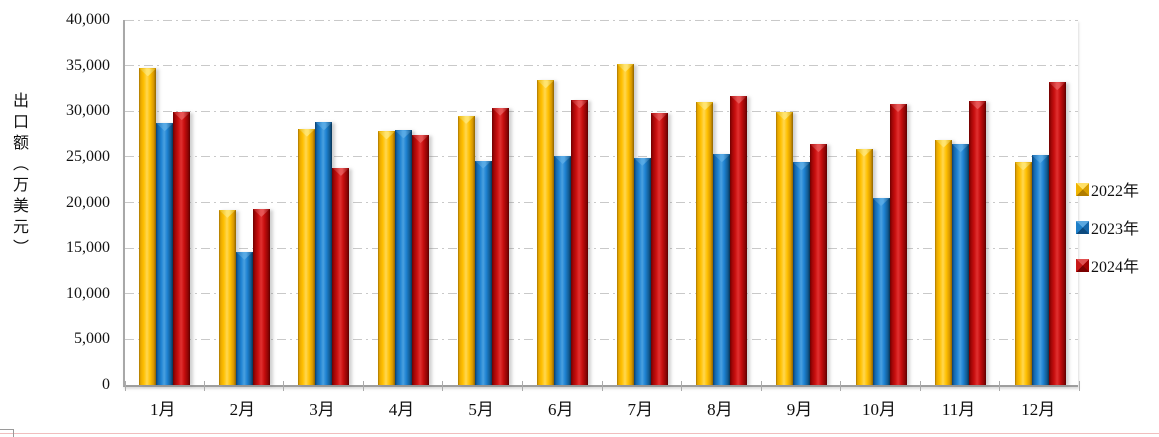 This screenshot has width=1159, height=437. I want to click on legend-label: 2022年, so click(1115, 191).